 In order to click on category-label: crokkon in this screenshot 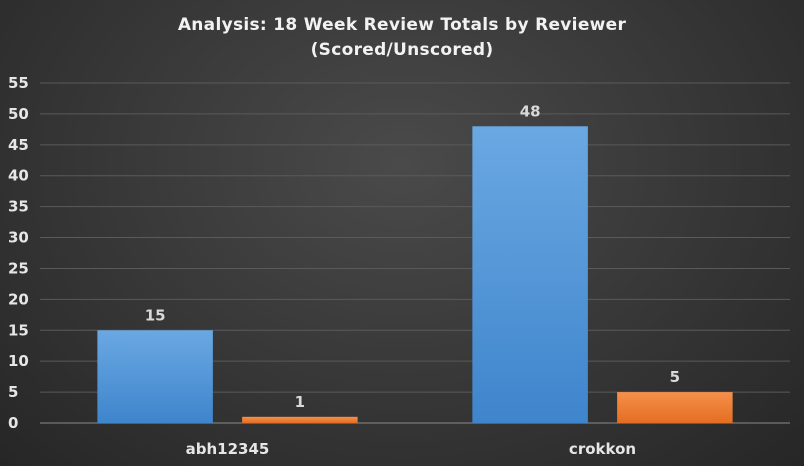, I will do `click(602, 449)`.